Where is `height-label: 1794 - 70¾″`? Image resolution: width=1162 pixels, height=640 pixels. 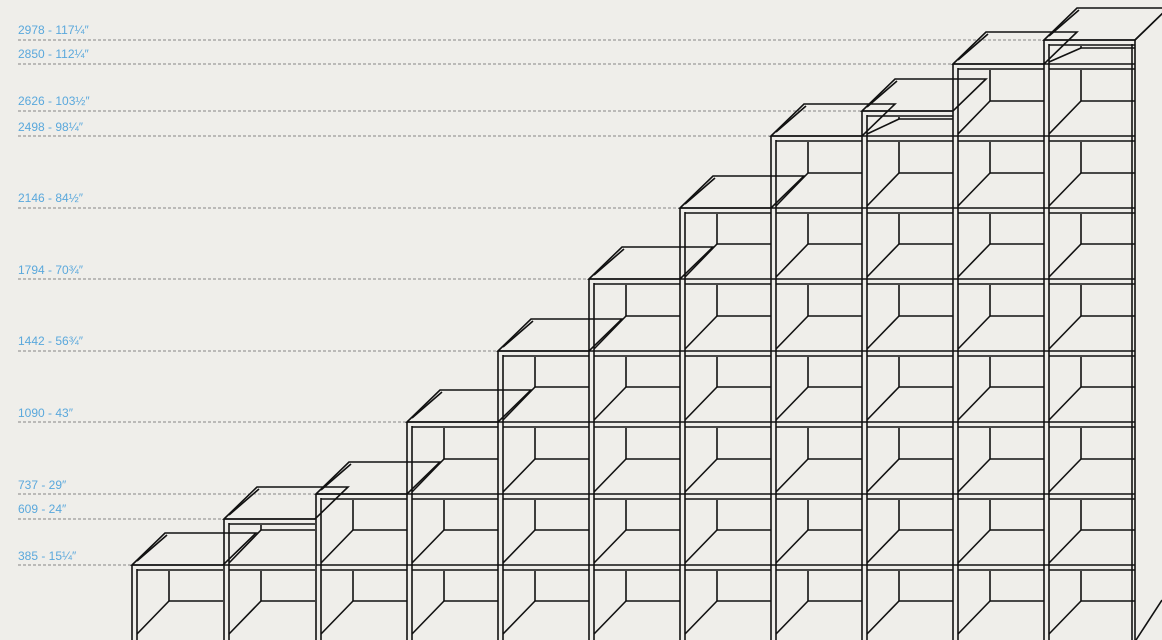
height-label: 1794 - 70¾″ is located at coordinates (51, 270).